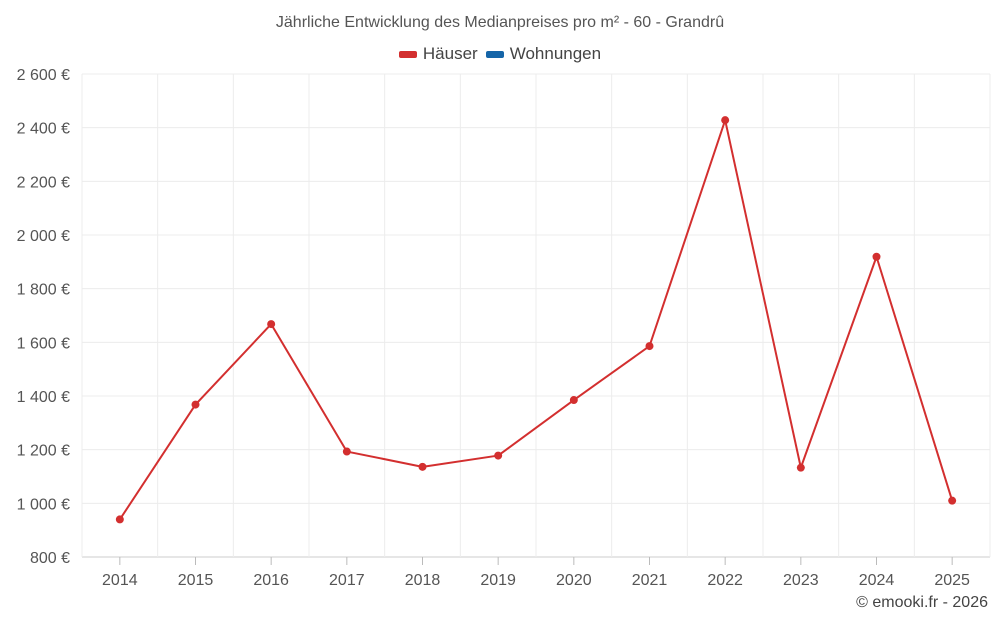 Image resolution: width=1000 pixels, height=625 pixels. I want to click on x-tick-label: 2019, so click(498, 580).